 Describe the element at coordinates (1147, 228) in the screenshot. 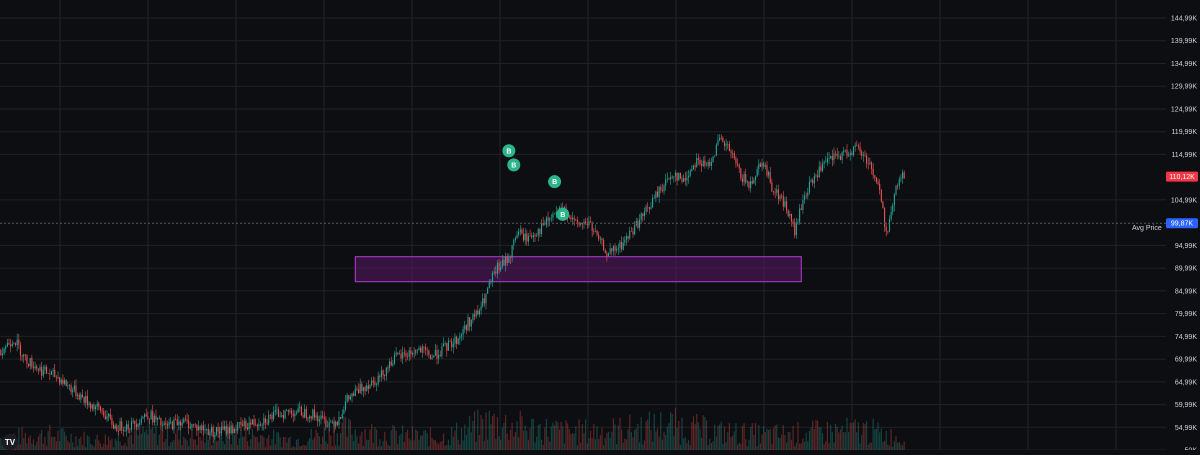

I see `avg-price-line-label: Avg Price` at that location.